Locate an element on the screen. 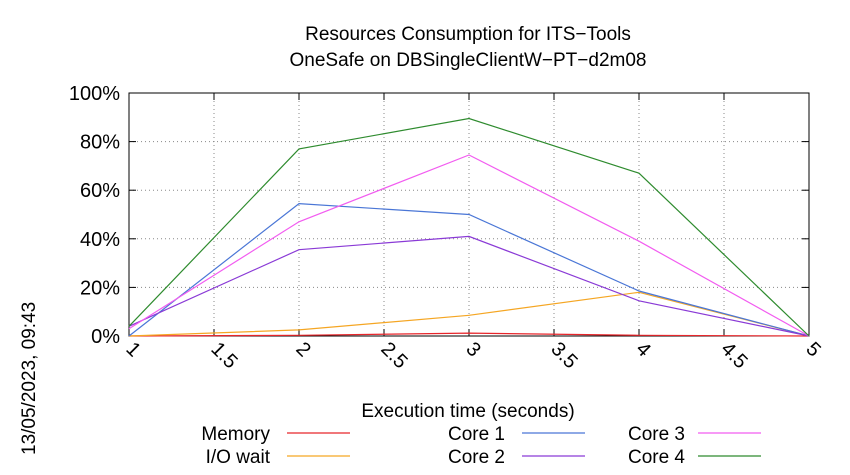  x-tick-label: 1.5 is located at coordinates (223, 355).